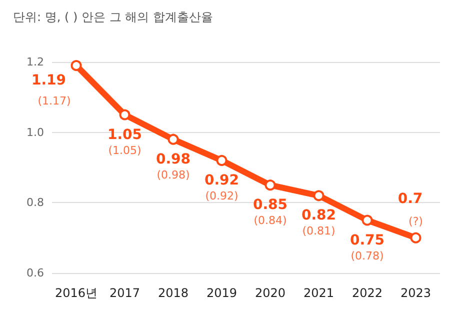 This screenshot has height=311, width=466. Describe the element at coordinates (113, 17) in the screenshot. I see `chart-title: 단위: 명, ( ) 안은 그 해의 합계출산율` at that location.